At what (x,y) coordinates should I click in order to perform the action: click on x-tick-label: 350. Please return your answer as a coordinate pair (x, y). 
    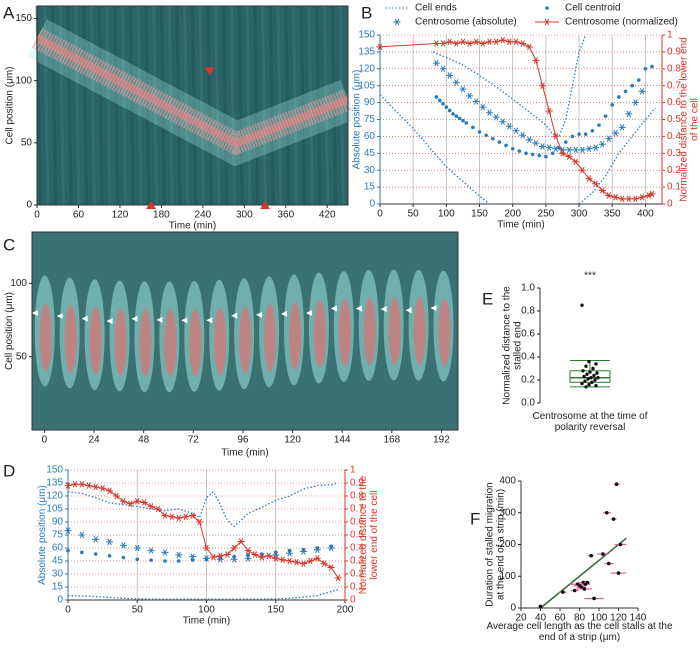
    Looking at the image, I should click on (612, 214).